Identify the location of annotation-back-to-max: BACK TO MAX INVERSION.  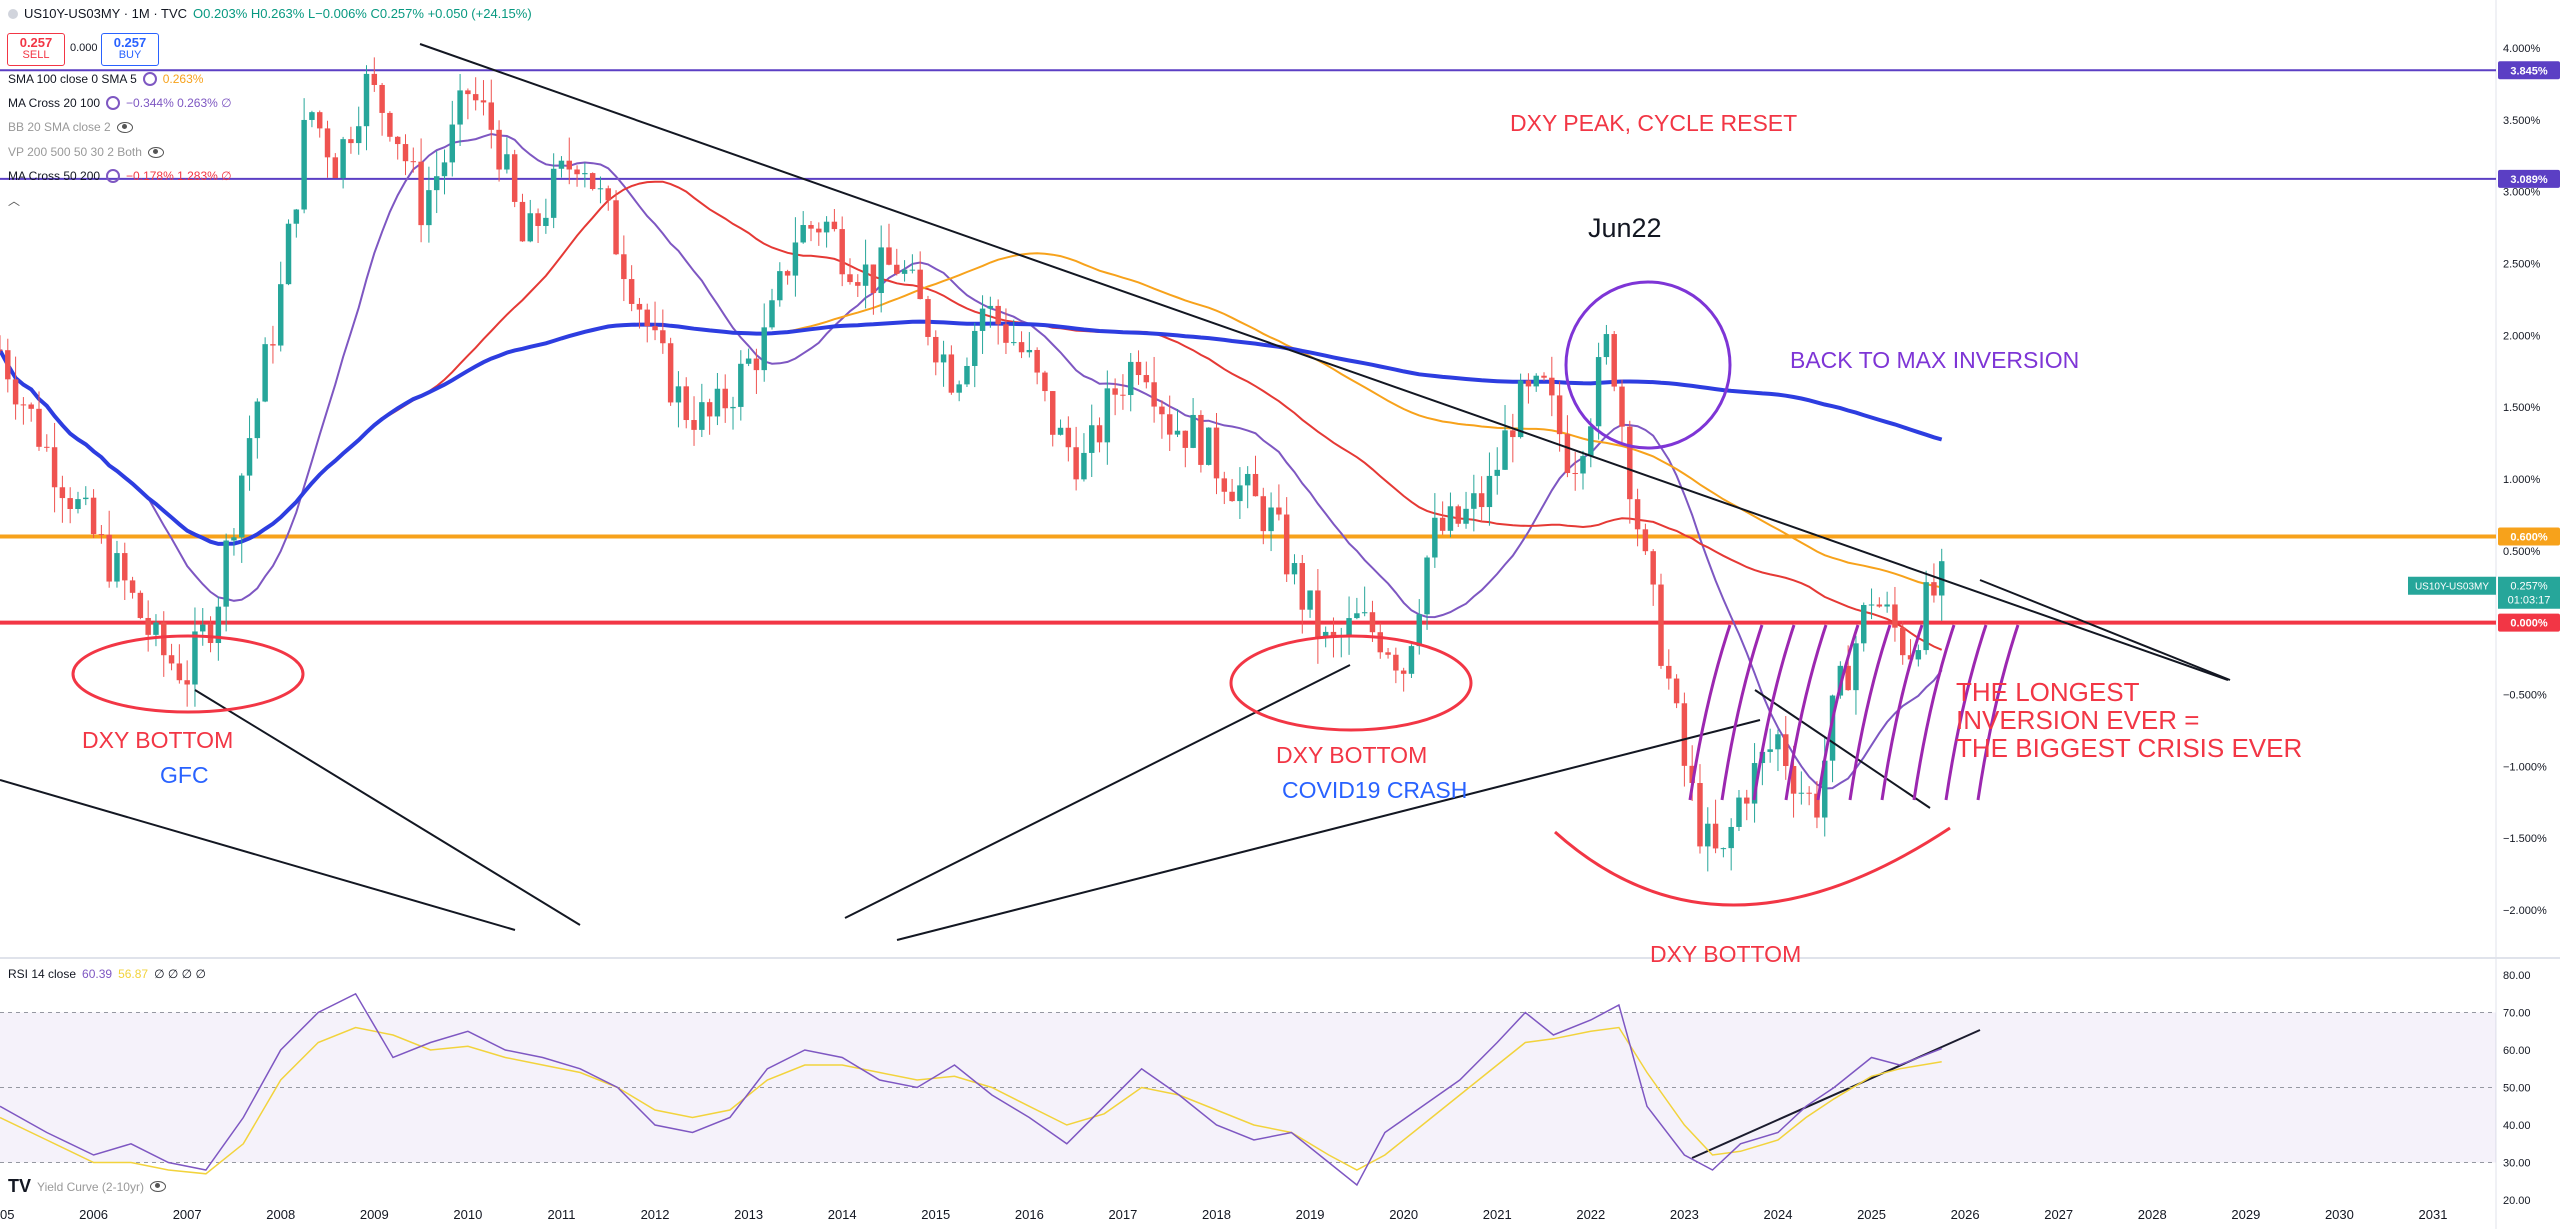
(1935, 360).